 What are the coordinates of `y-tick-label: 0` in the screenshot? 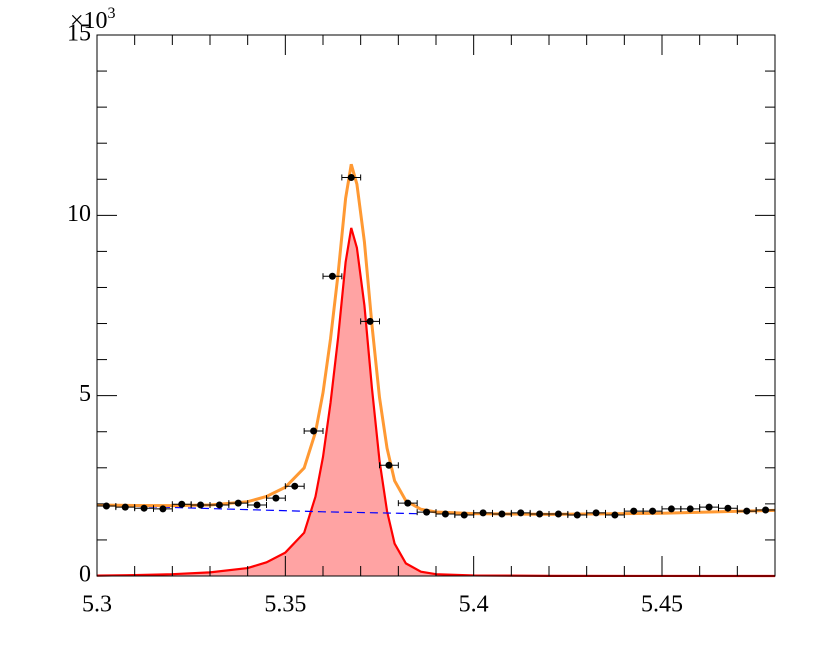 It's located at (85, 575).